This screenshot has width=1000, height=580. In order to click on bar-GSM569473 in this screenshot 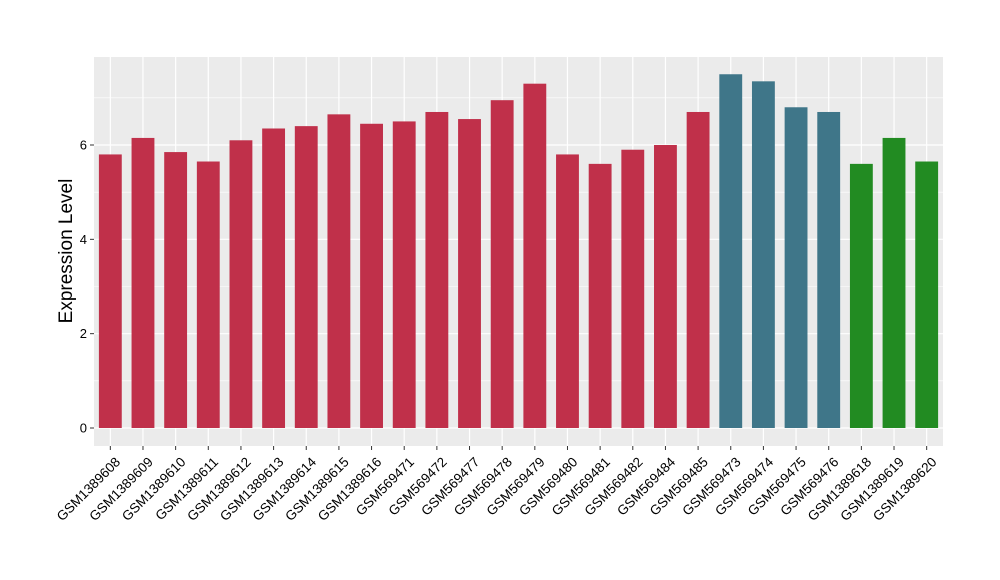, I will do `click(731, 251)`.